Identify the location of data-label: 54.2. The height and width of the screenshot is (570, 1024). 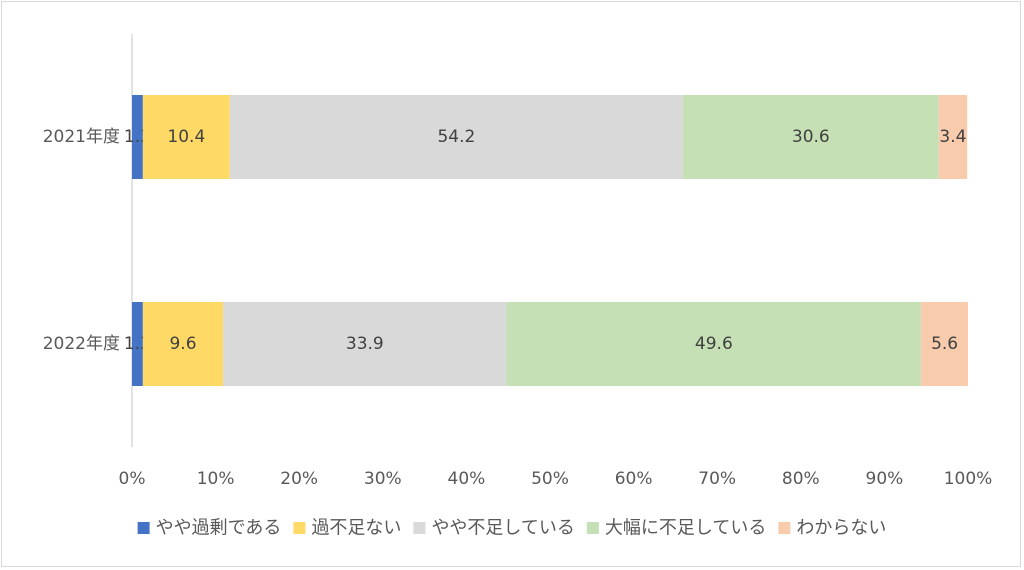
(456, 137).